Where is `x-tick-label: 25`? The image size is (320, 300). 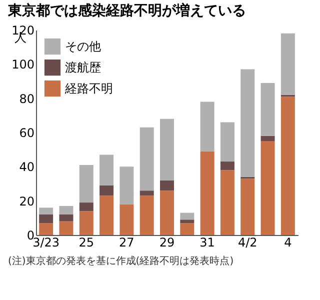
x-tick-label: 25 is located at coordinates (86, 243).